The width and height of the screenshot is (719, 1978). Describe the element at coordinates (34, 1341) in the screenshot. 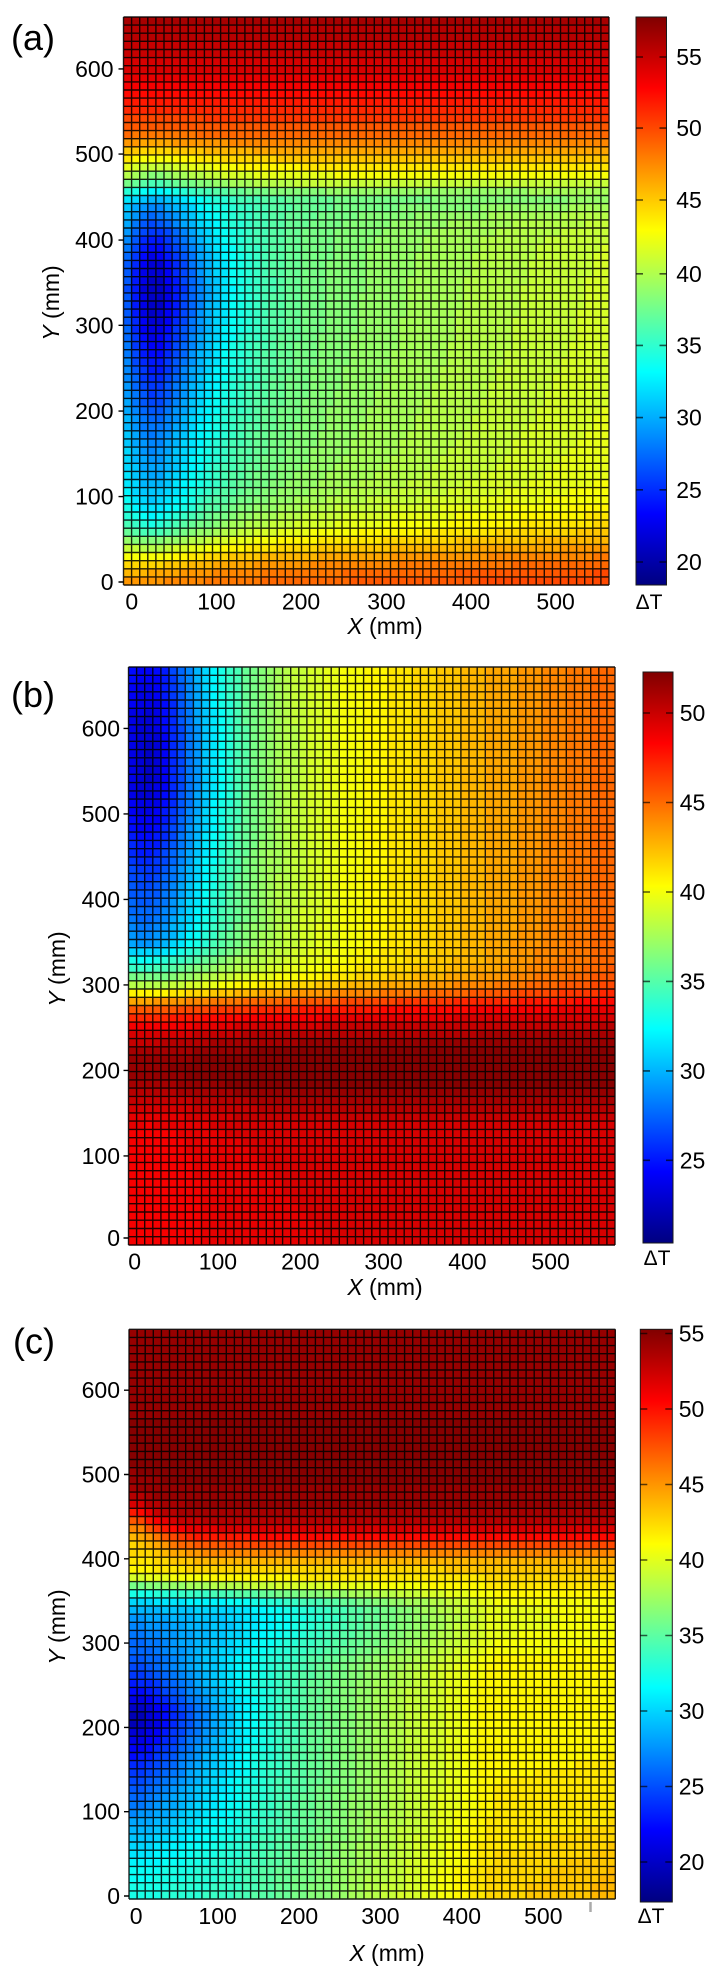

I see `svg-text: (c)` at that location.